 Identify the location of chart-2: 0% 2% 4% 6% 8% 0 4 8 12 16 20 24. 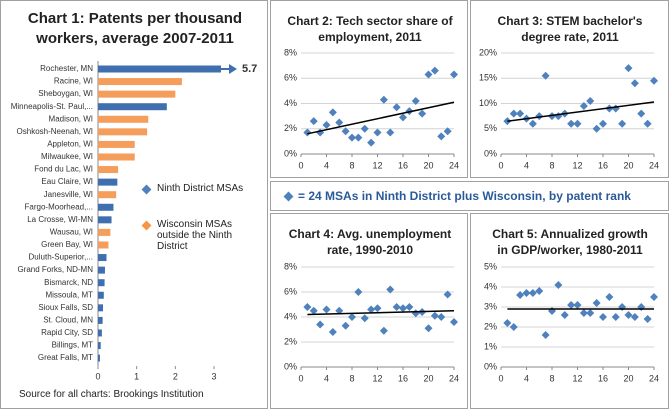
(371, 108).